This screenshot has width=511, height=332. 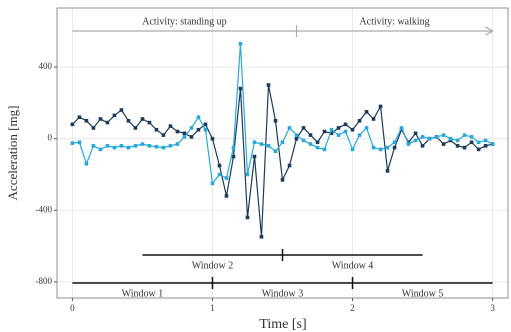 I want to click on arrow-head, so click(x=489, y=31).